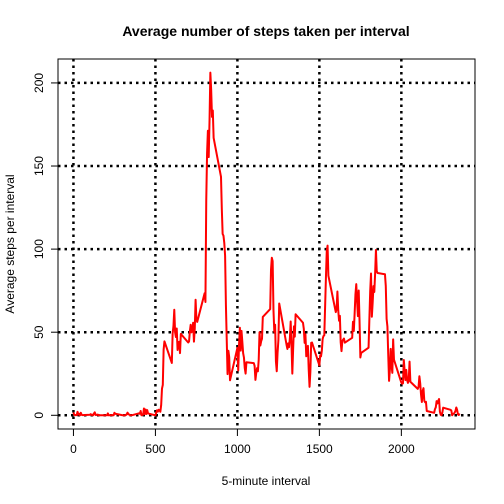  I want to click on y-tick-label: 150, so click(39, 166).